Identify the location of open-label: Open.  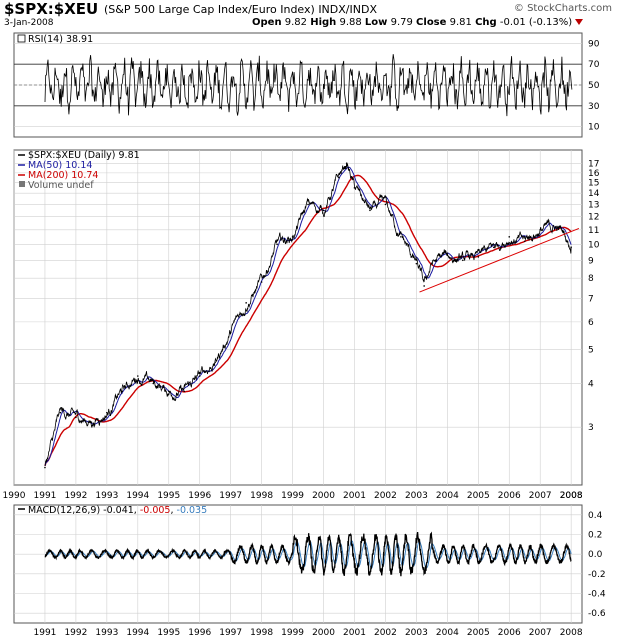
(267, 22).